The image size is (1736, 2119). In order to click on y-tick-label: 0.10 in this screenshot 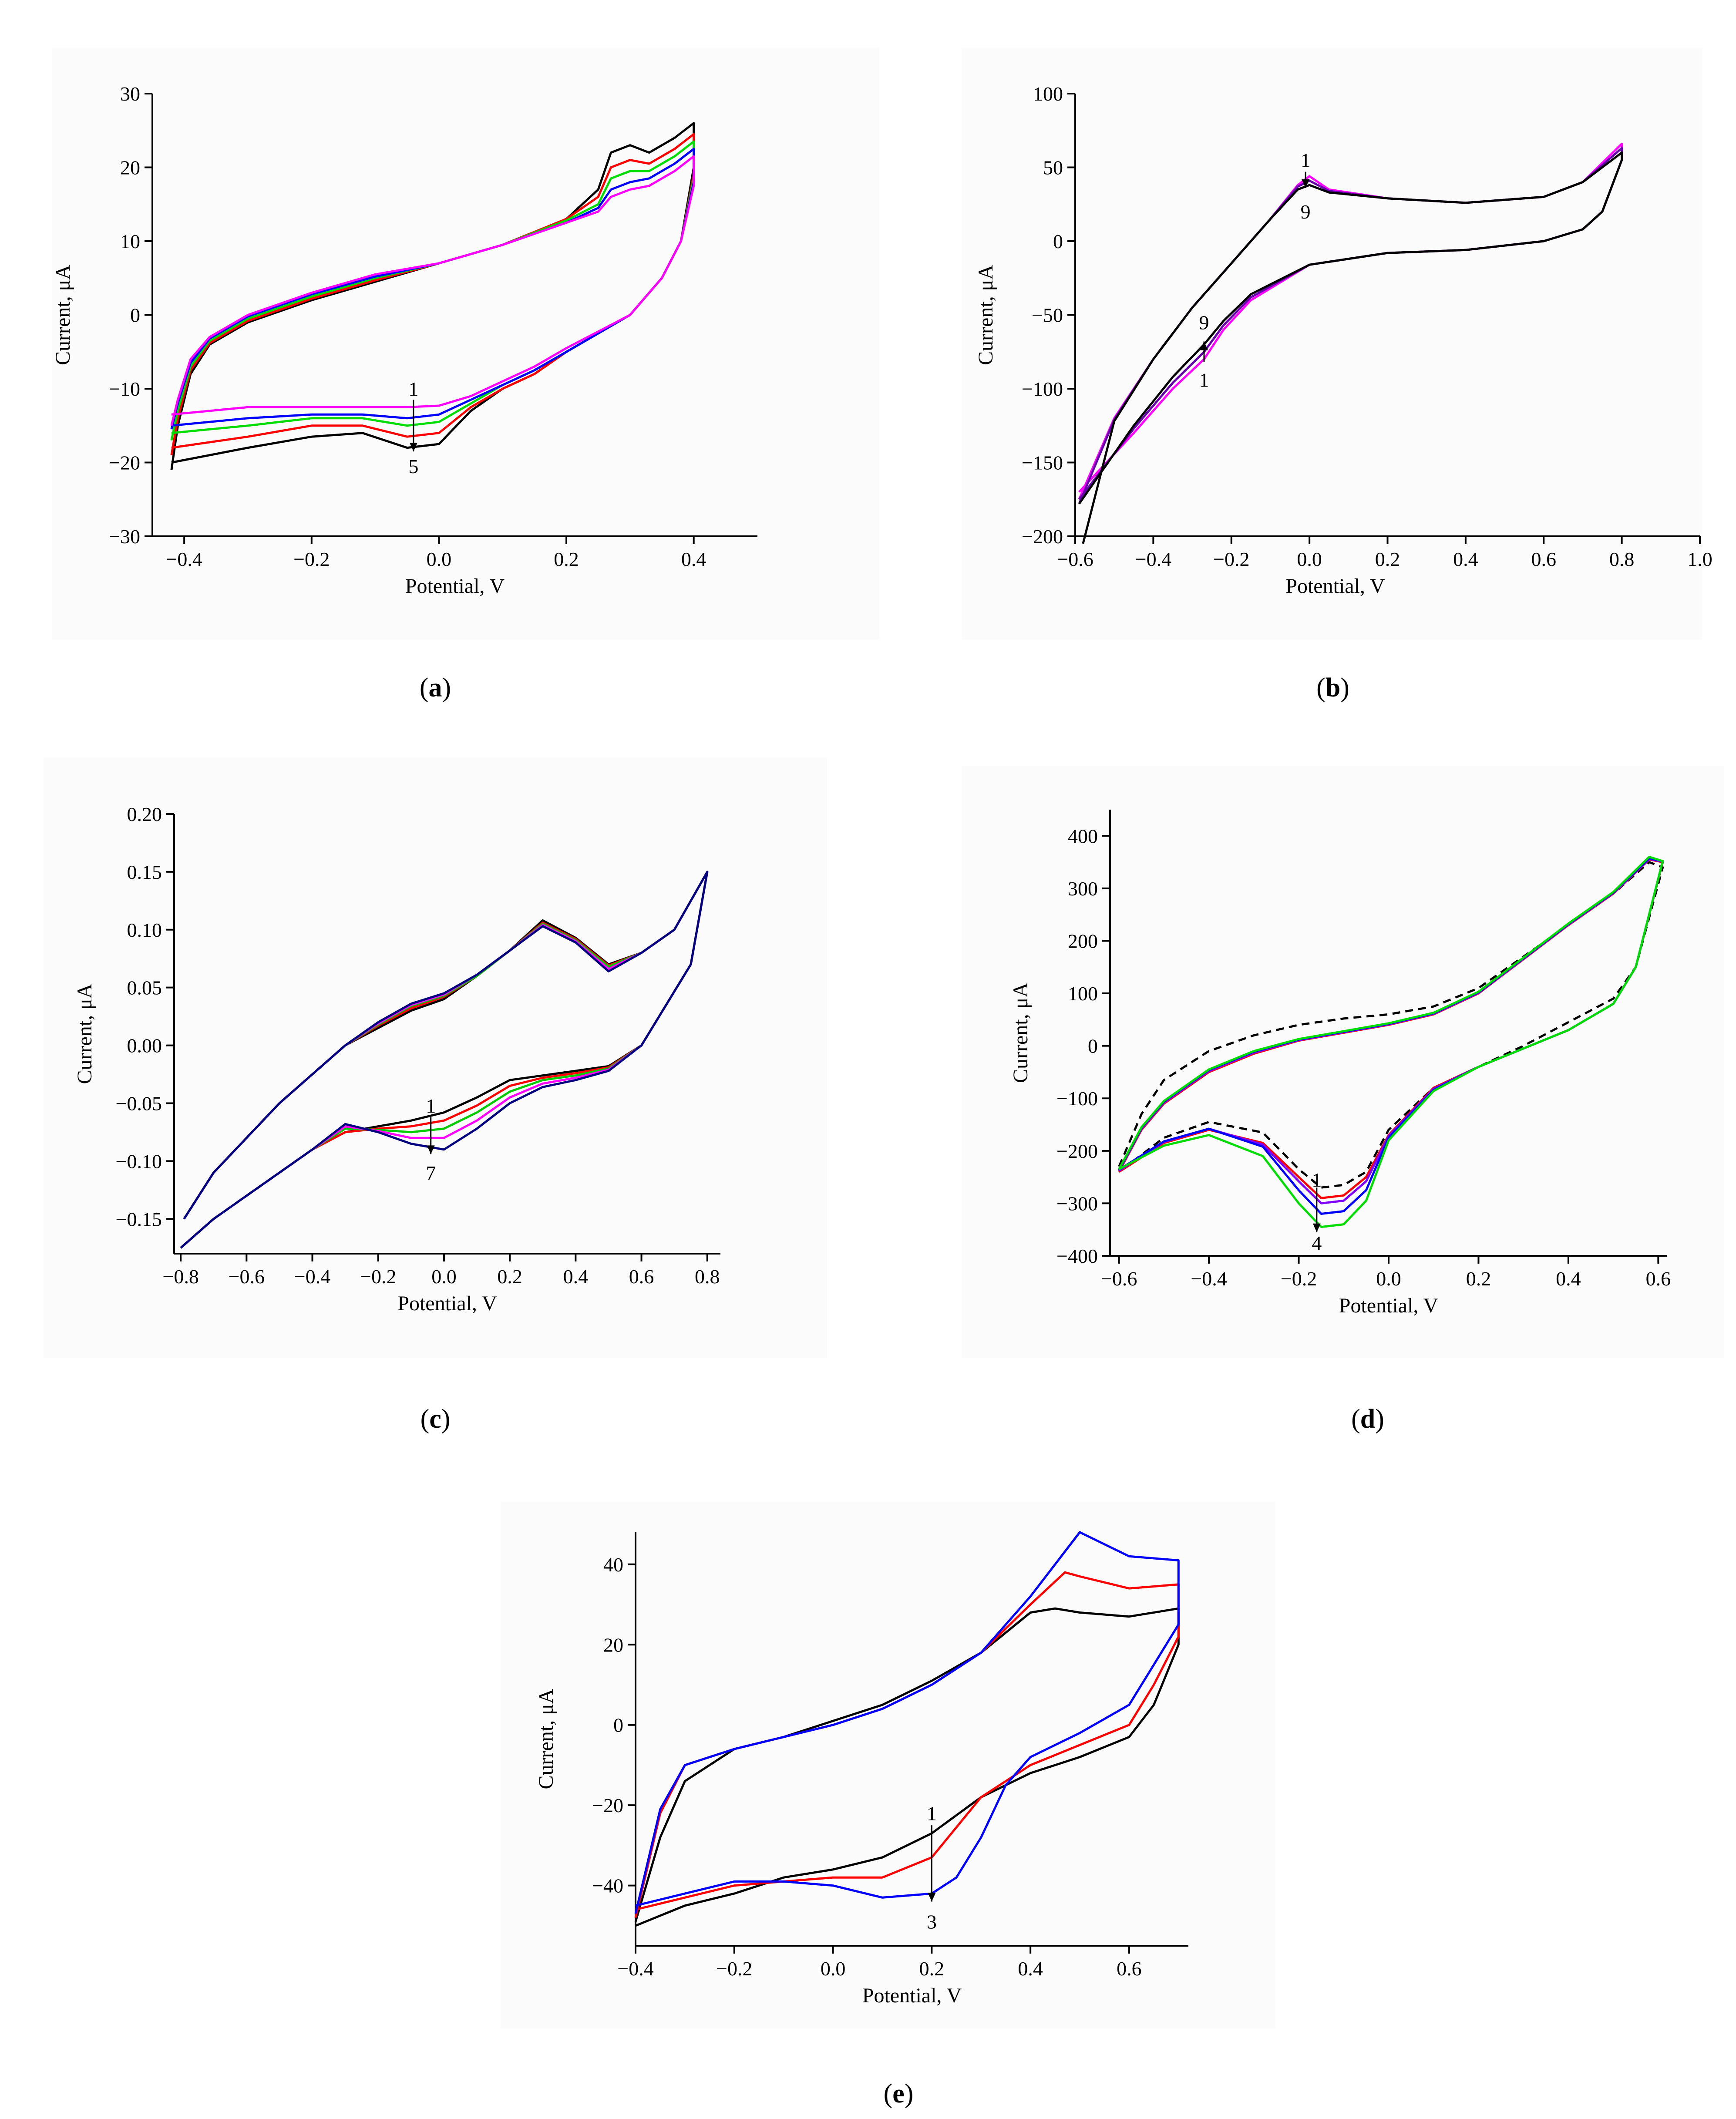, I will do `click(144, 930)`.